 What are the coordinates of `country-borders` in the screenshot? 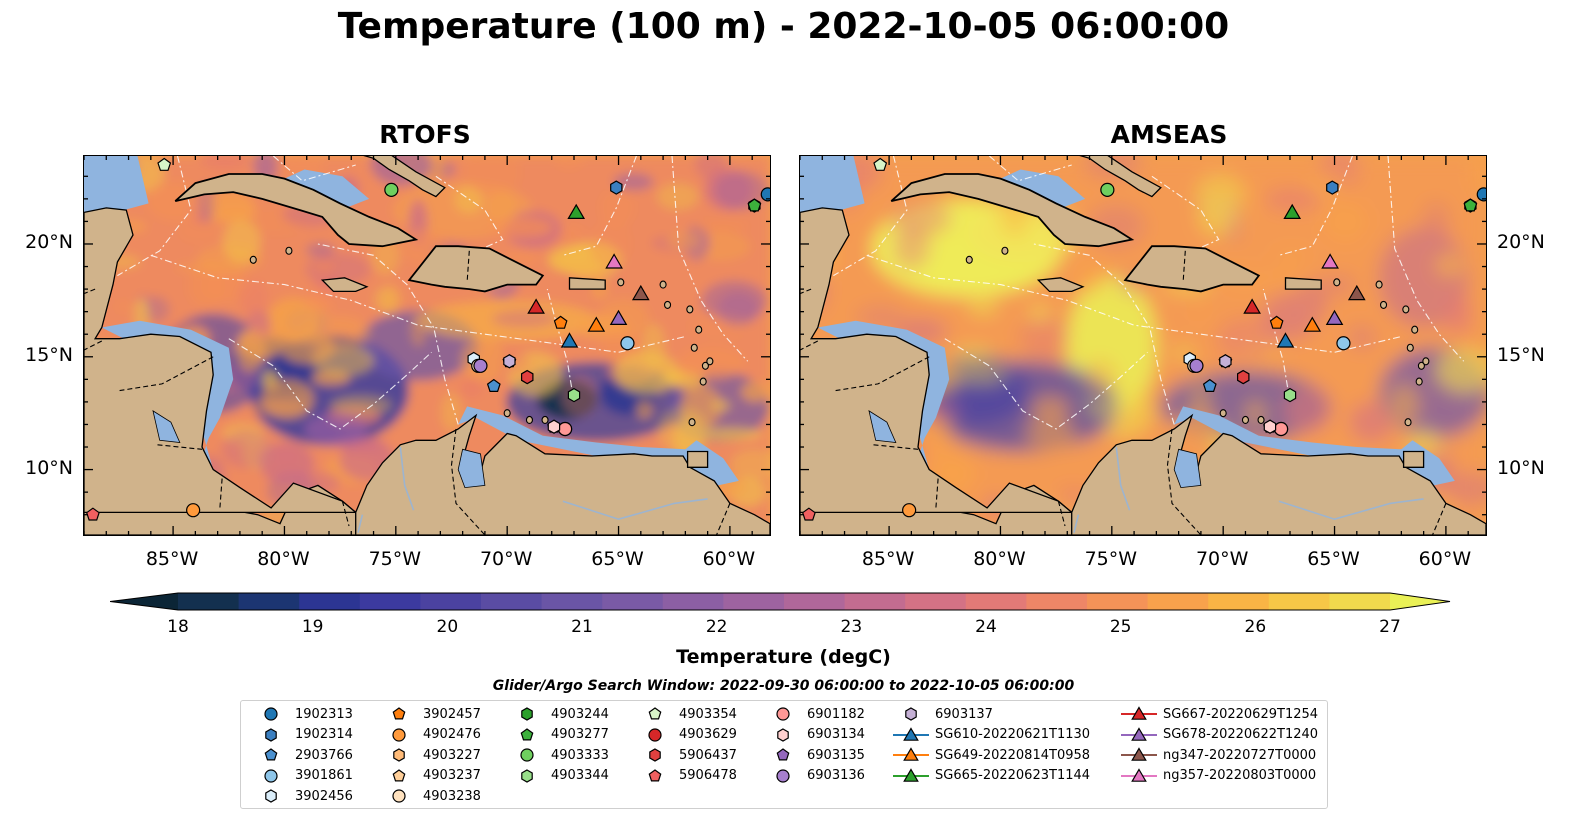 It's located at (1123, 392).